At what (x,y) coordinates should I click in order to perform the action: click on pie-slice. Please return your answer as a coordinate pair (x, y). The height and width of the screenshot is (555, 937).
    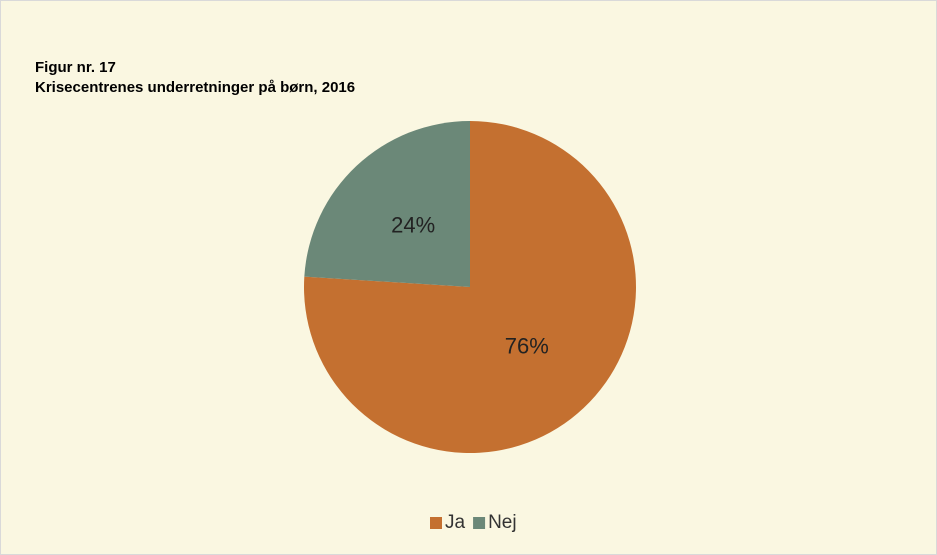
    Looking at the image, I should click on (387, 204).